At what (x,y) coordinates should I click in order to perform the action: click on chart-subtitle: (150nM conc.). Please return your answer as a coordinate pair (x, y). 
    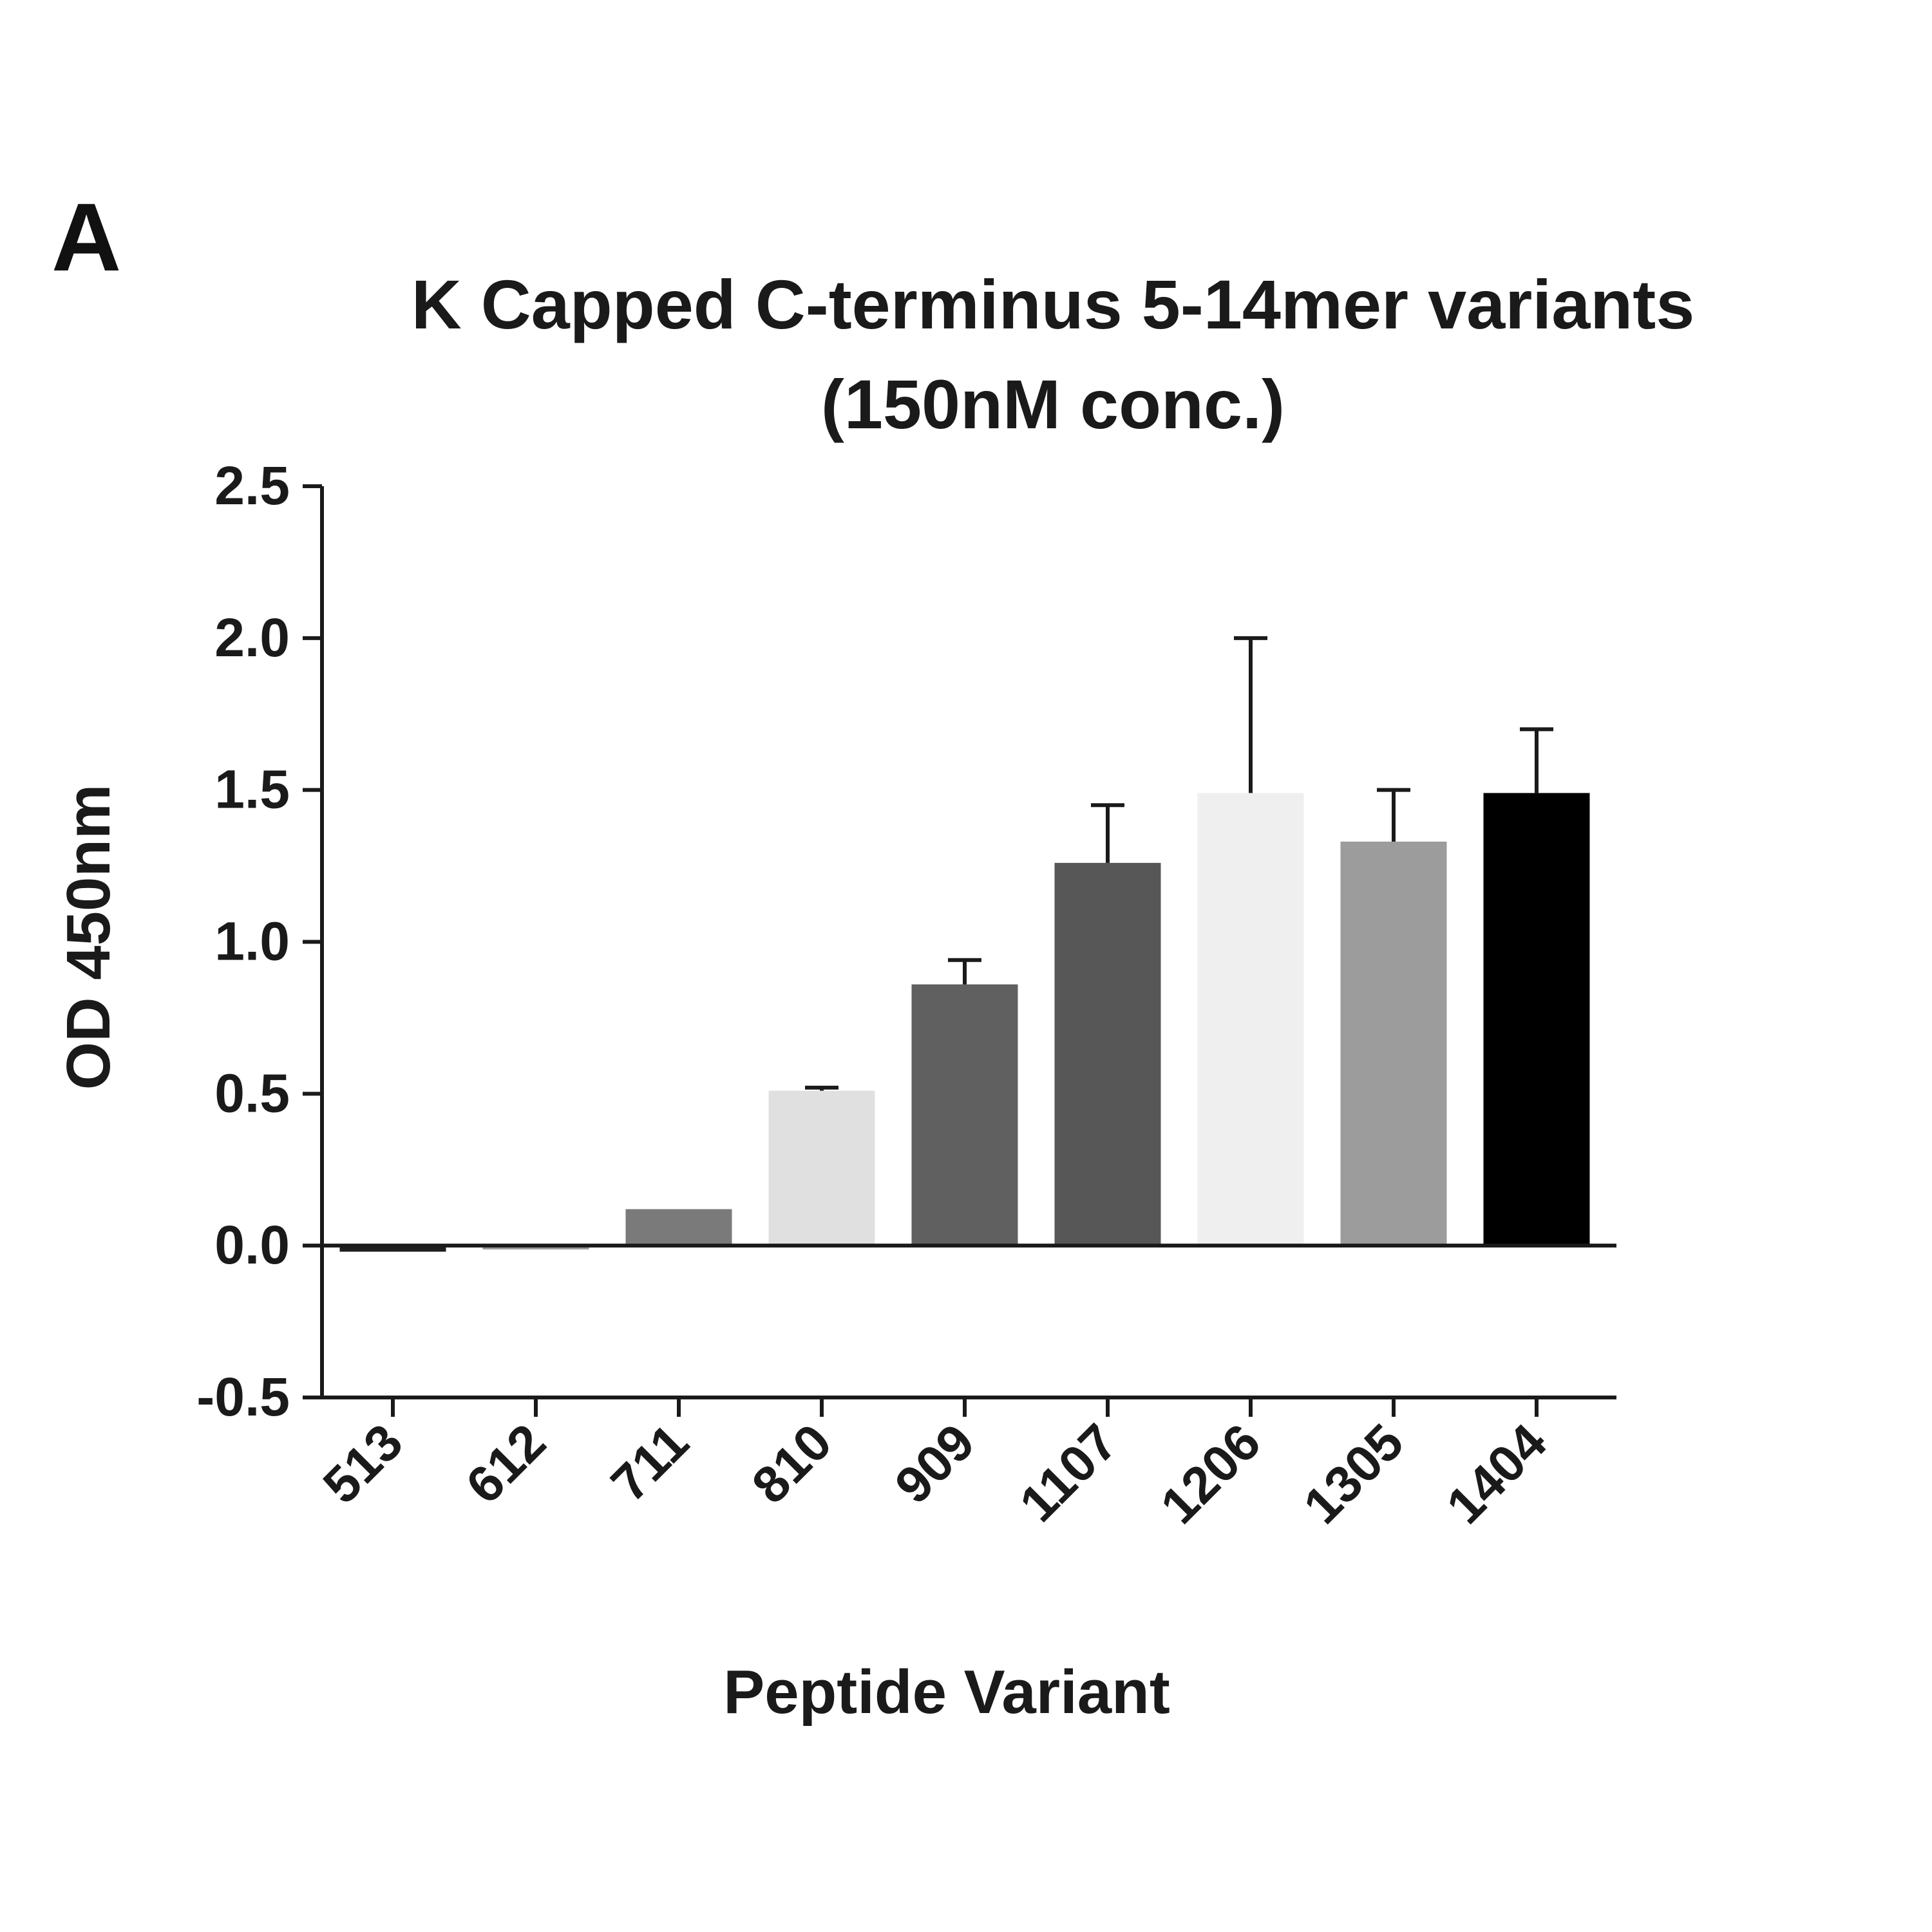
    Looking at the image, I should click on (1053, 404).